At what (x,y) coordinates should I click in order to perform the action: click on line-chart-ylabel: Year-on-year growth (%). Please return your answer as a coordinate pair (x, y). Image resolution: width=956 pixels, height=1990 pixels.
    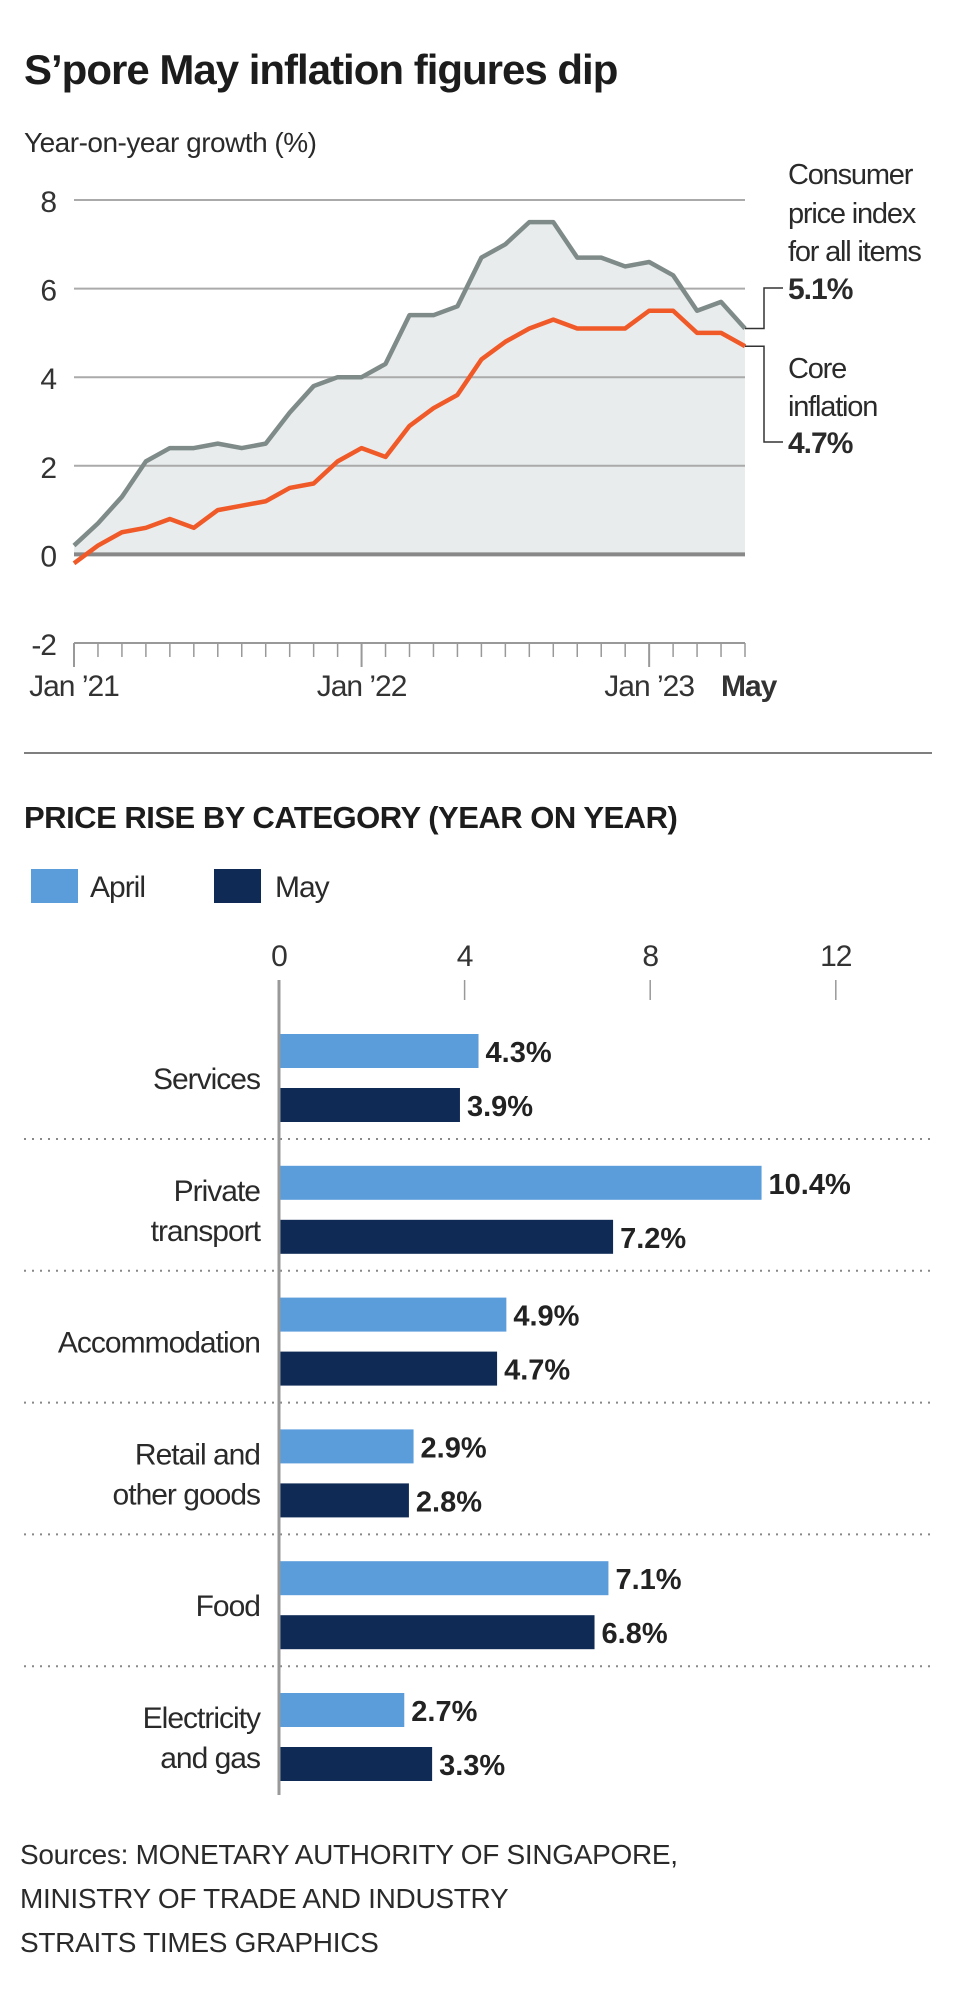
    Looking at the image, I should click on (170, 142).